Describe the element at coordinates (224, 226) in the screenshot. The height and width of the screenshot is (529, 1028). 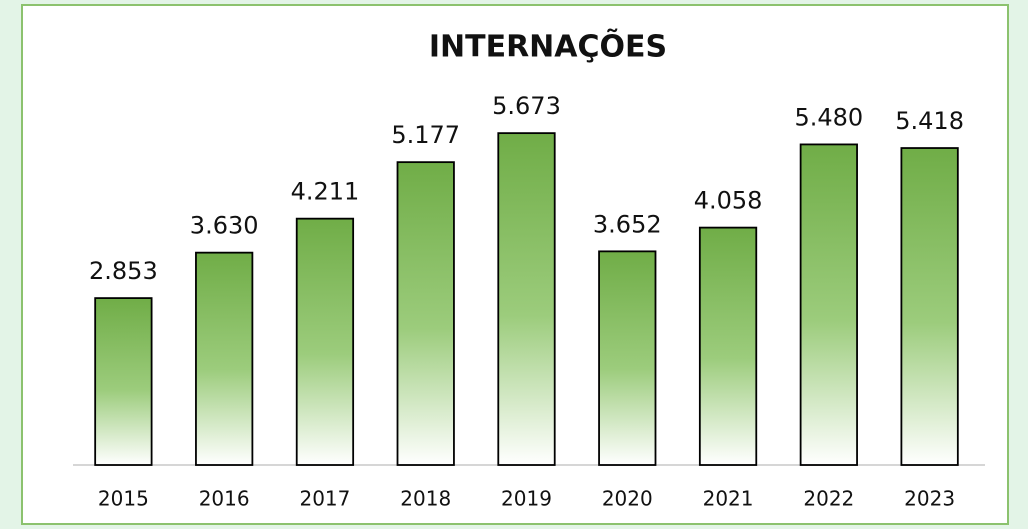
I see `data-label: 3.630` at that location.